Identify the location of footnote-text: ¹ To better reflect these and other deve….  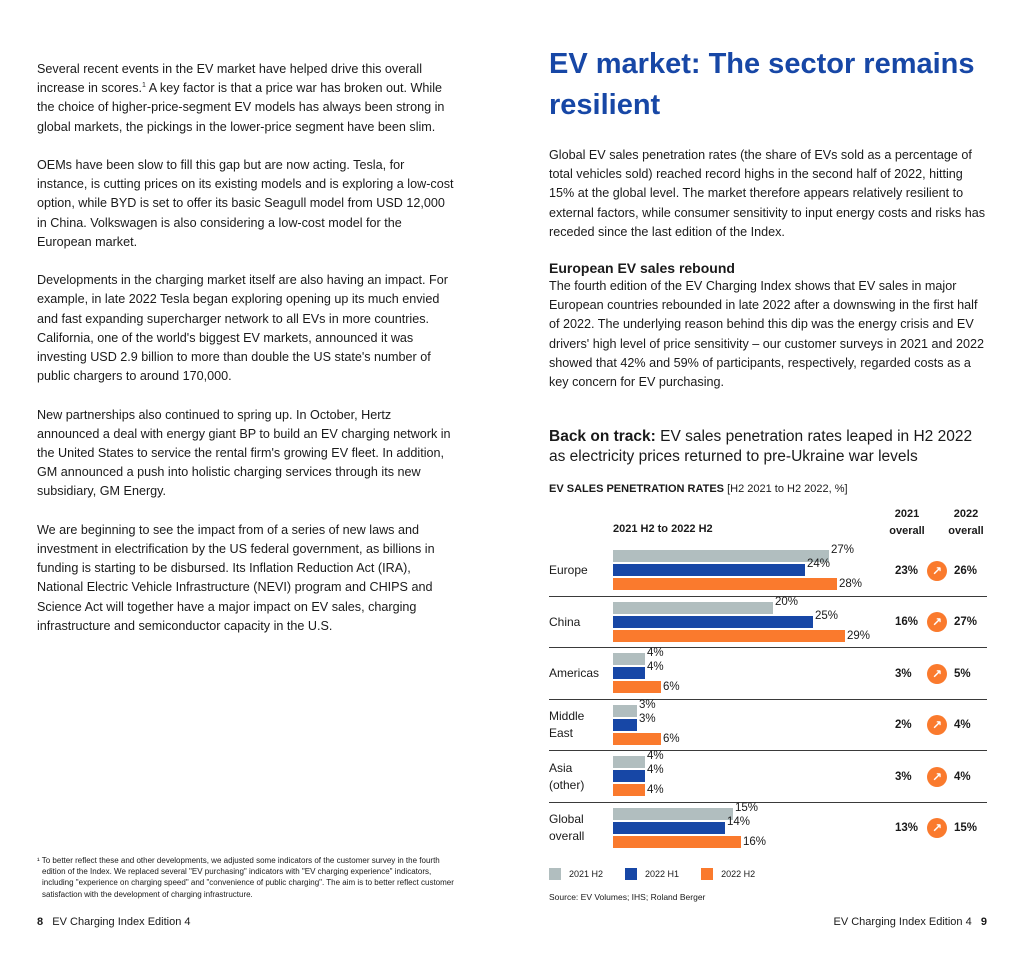
(245, 877).